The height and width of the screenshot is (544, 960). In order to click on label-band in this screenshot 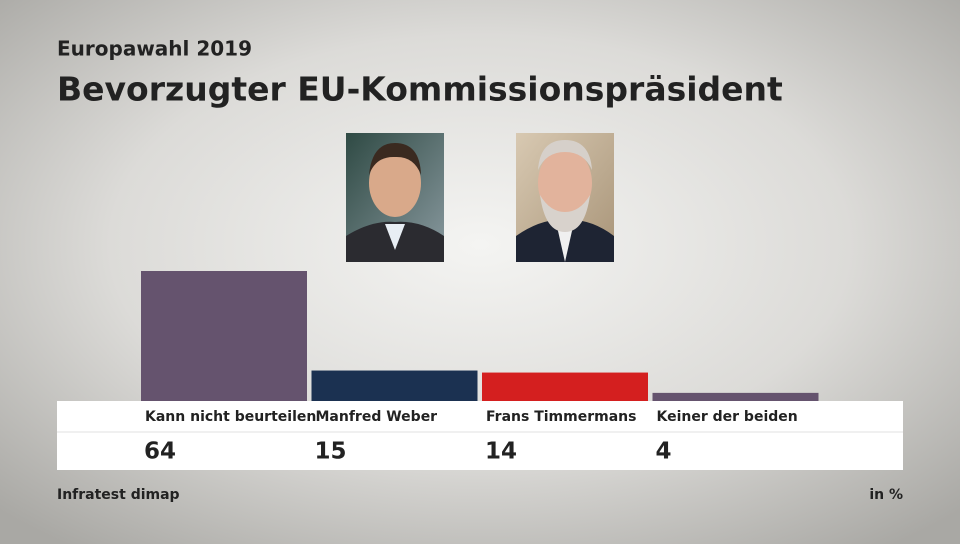, I will do `click(480, 435)`.